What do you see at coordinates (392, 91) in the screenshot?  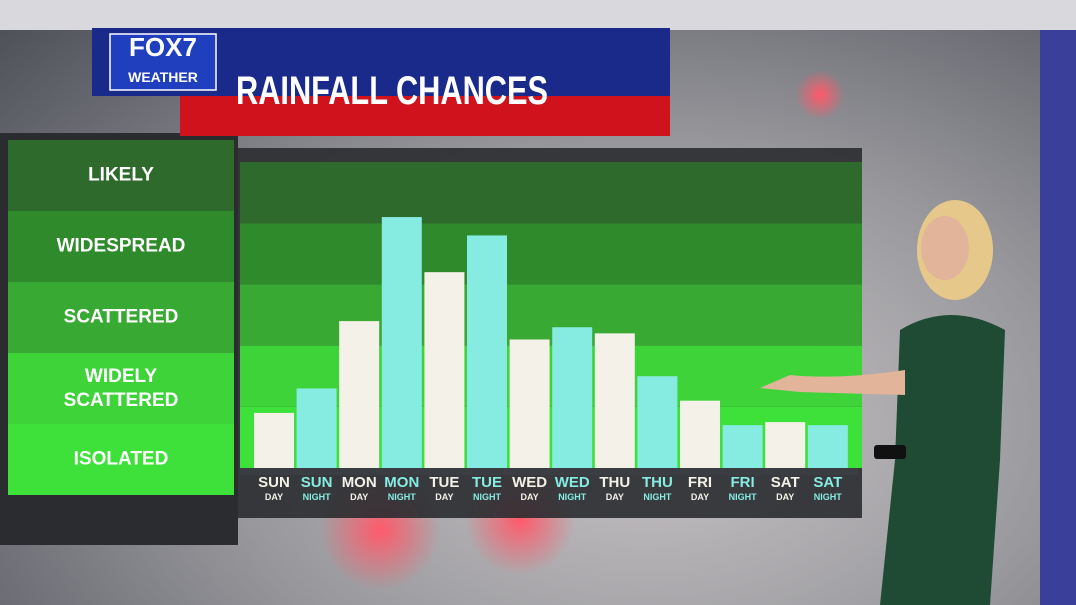 I see `chart-title: RAINFALL CHANCES` at bounding box center [392, 91].